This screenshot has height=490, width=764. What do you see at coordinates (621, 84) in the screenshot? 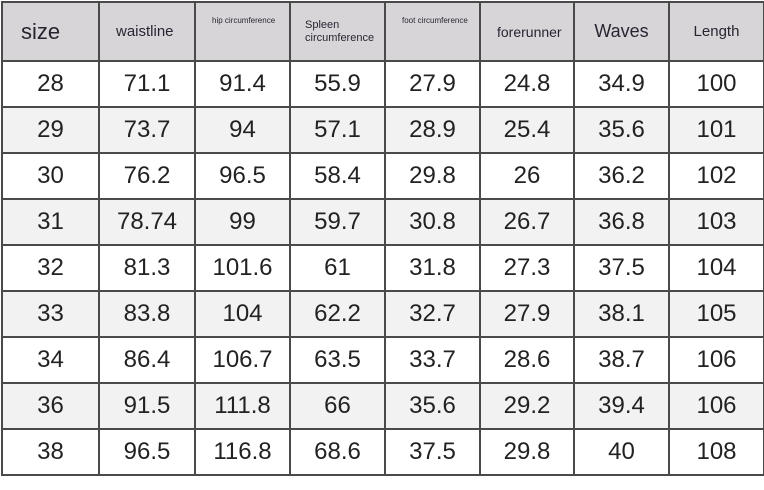
I see `table-cell: 34.9` at bounding box center [621, 84].